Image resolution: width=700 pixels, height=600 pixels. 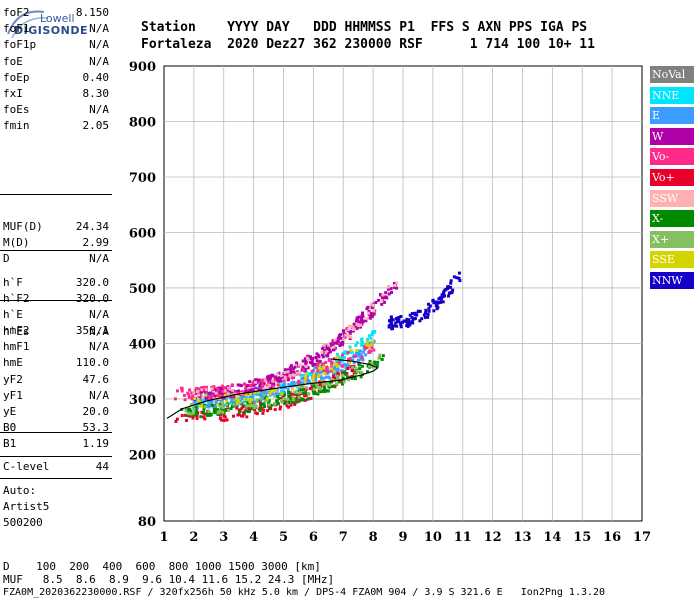 I want to click on param-label: hmF1, so click(x=16, y=347).